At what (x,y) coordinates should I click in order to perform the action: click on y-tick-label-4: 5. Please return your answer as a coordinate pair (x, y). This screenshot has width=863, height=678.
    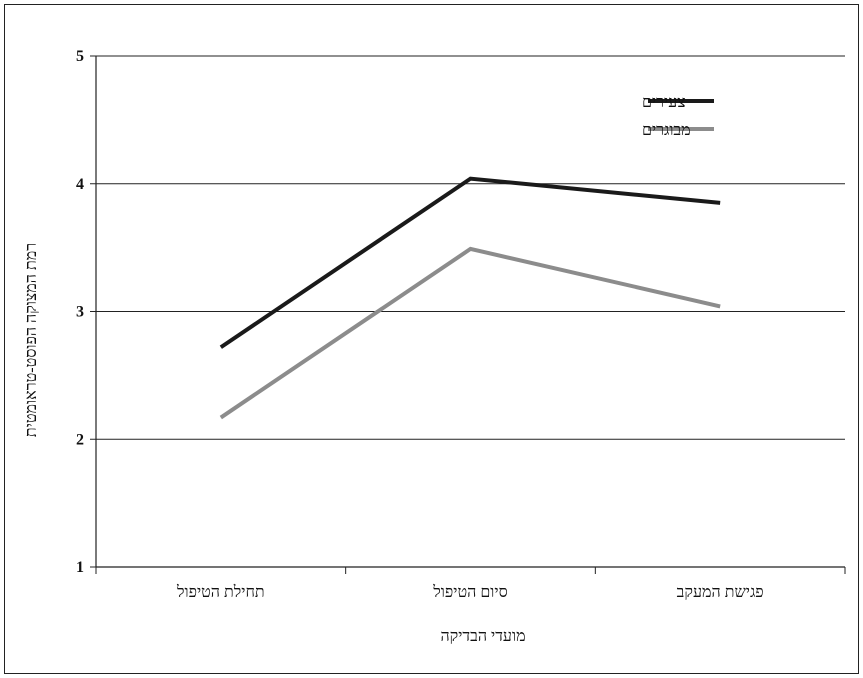
    Looking at the image, I should click on (80, 56).